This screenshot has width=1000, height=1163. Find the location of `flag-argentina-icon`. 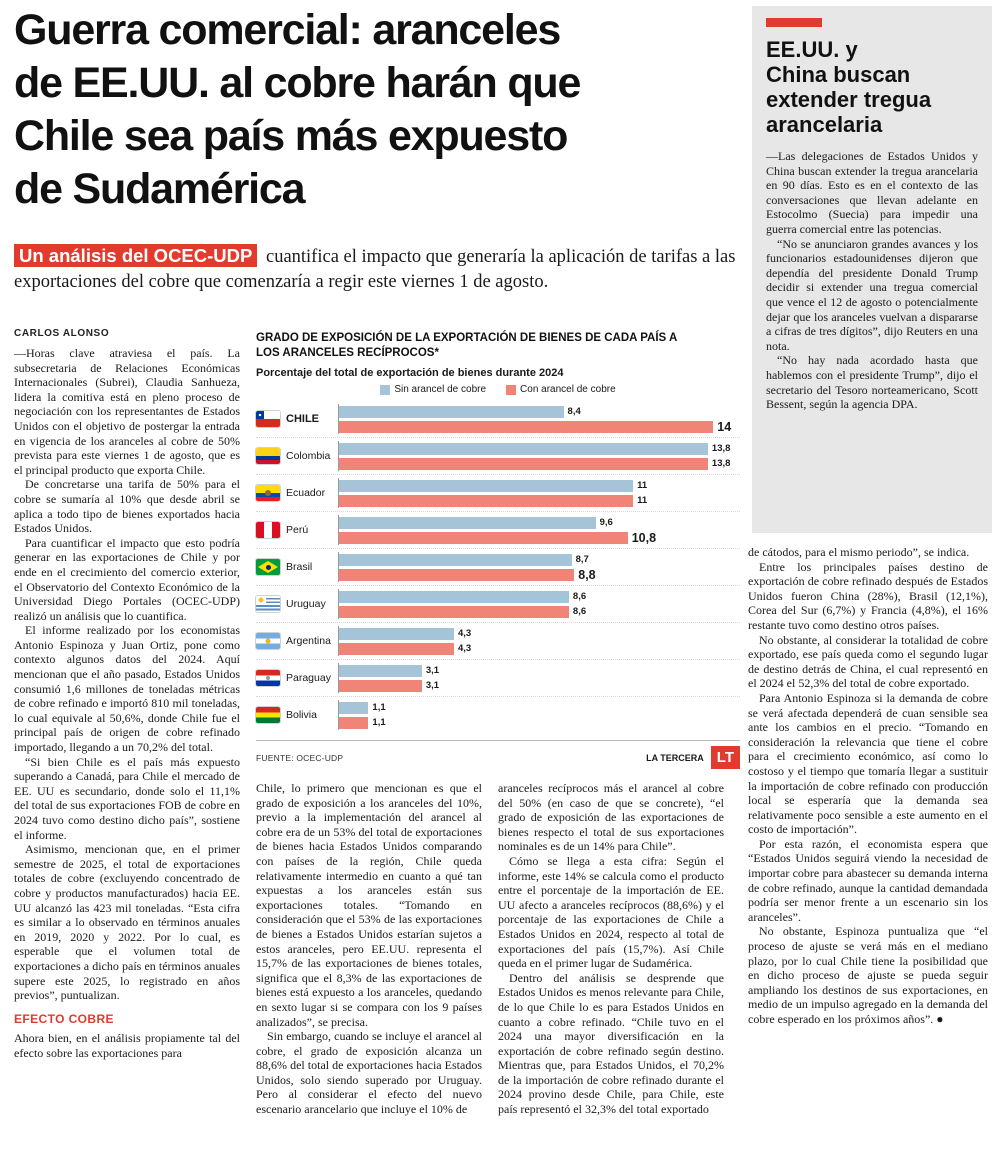

flag-argentina-icon is located at coordinates (268, 641).